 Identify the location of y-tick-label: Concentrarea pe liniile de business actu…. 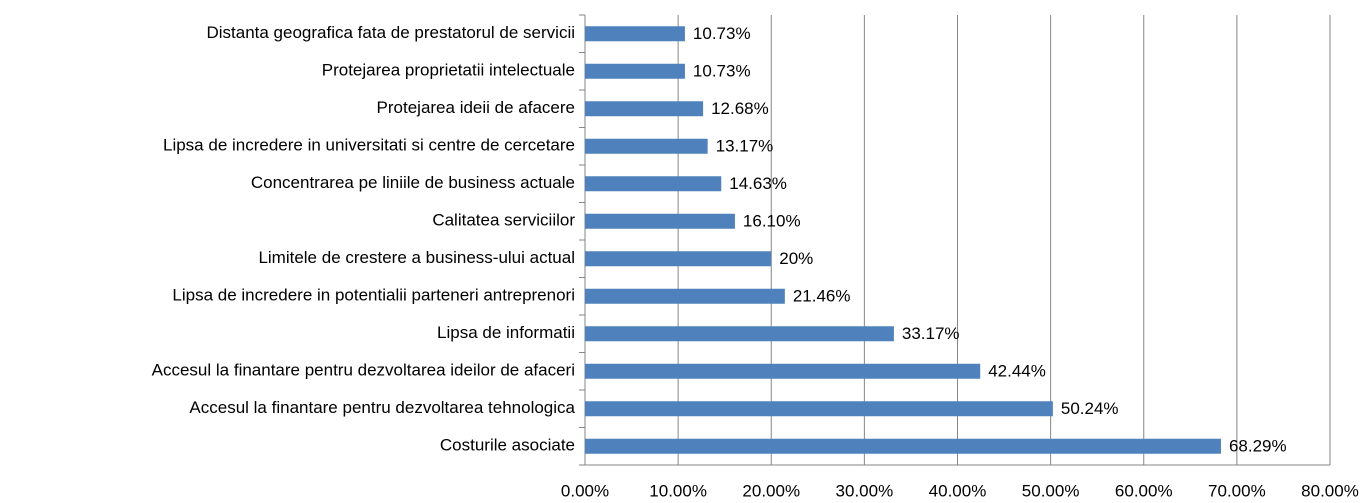
(413, 182).